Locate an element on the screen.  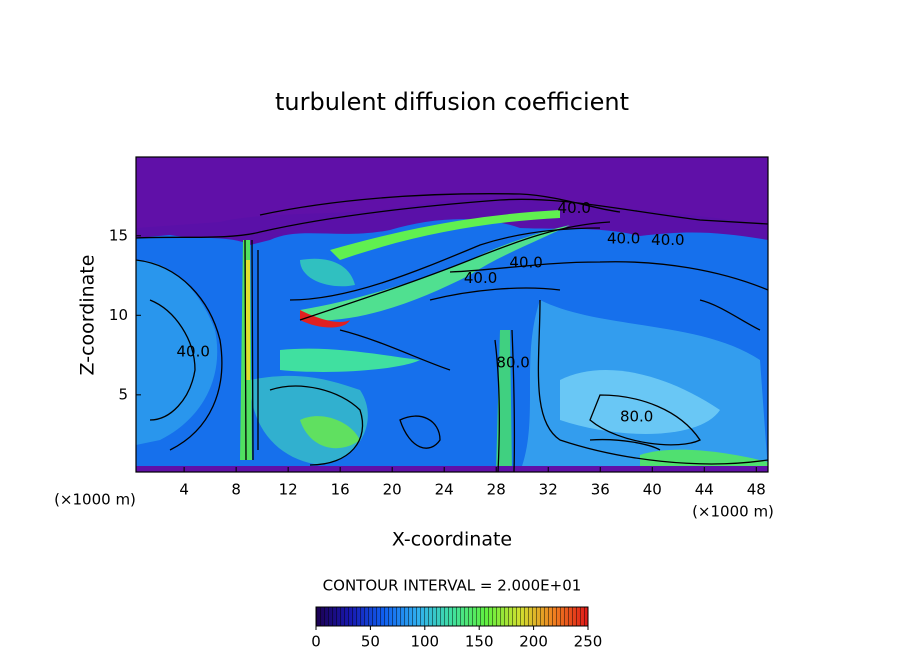
x-tick-label: 48 is located at coordinates (756, 490).